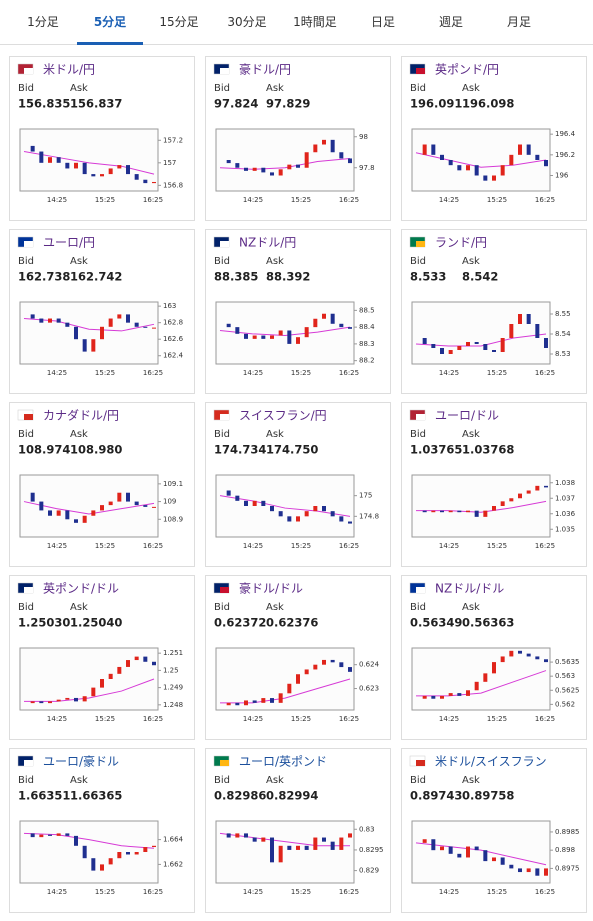  What do you see at coordinates (565, 483) in the screenshot?
I see `y-tick-label: 1.038` at bounding box center [565, 483].